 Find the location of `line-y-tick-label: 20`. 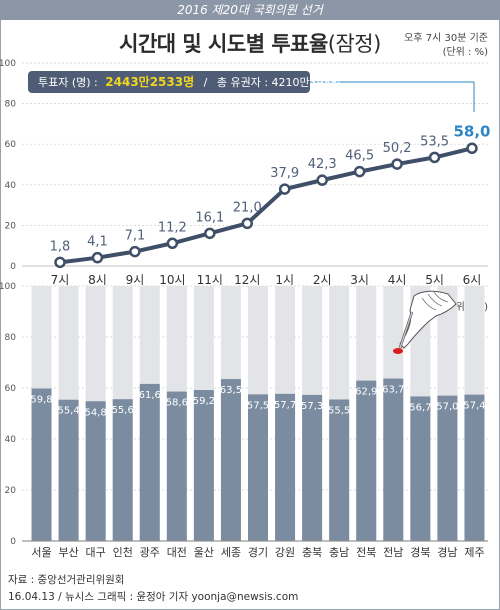

line-y-tick-label: 20 is located at coordinates (11, 226).